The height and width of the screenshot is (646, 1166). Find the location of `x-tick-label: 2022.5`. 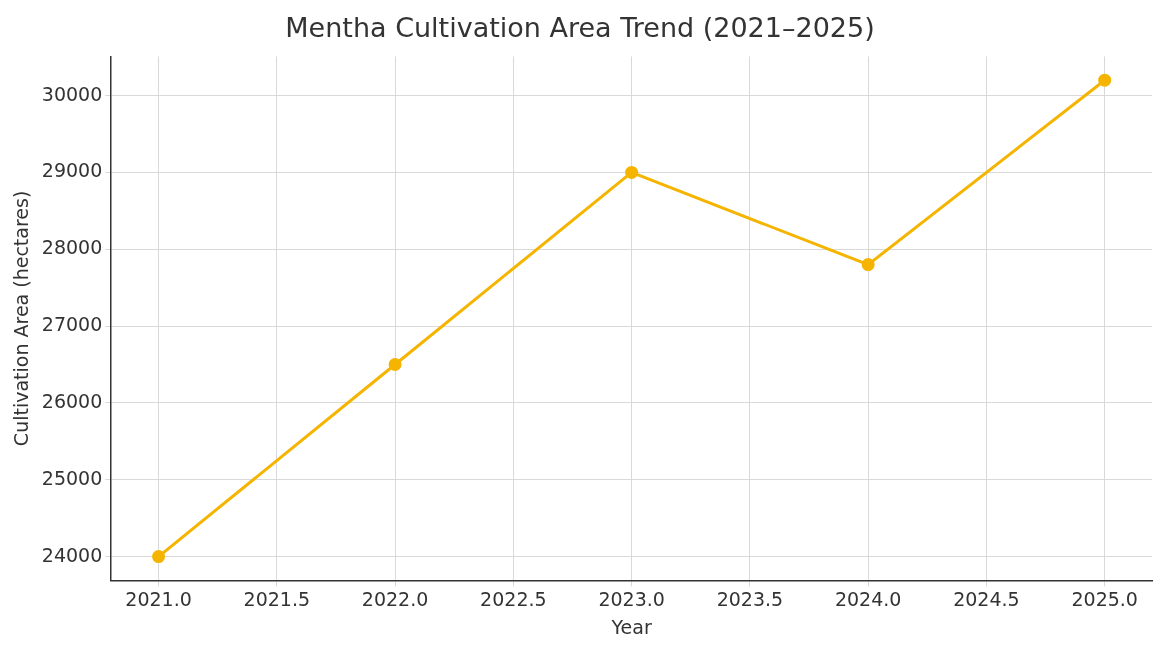

x-tick-label: 2022.5 is located at coordinates (513, 598).